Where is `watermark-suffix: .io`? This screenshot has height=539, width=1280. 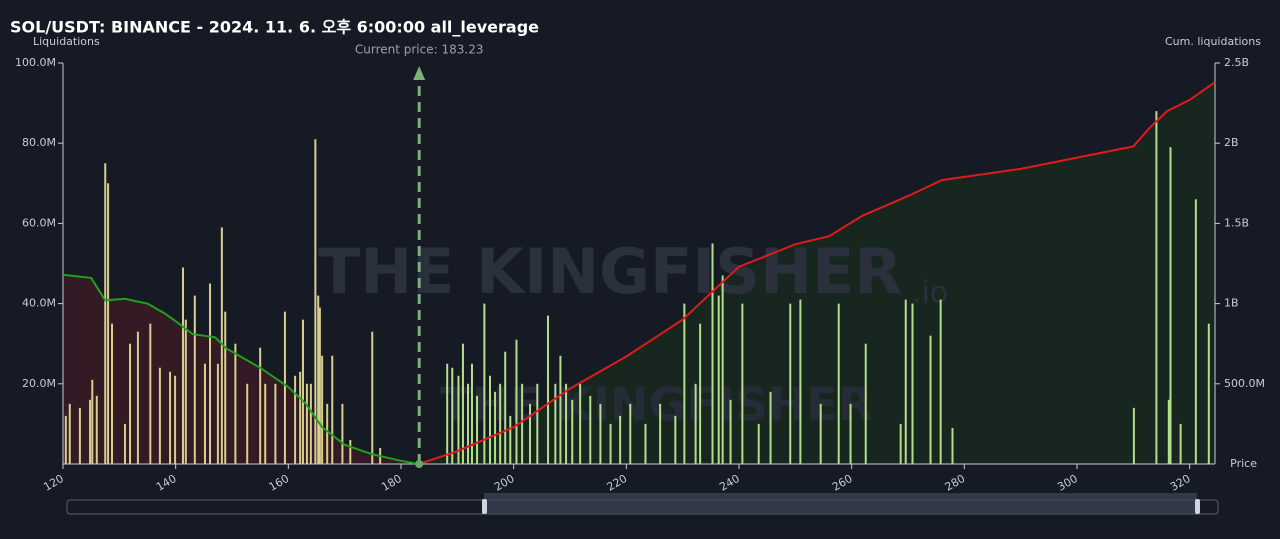 watermark-suffix: .io is located at coordinates (930, 293).